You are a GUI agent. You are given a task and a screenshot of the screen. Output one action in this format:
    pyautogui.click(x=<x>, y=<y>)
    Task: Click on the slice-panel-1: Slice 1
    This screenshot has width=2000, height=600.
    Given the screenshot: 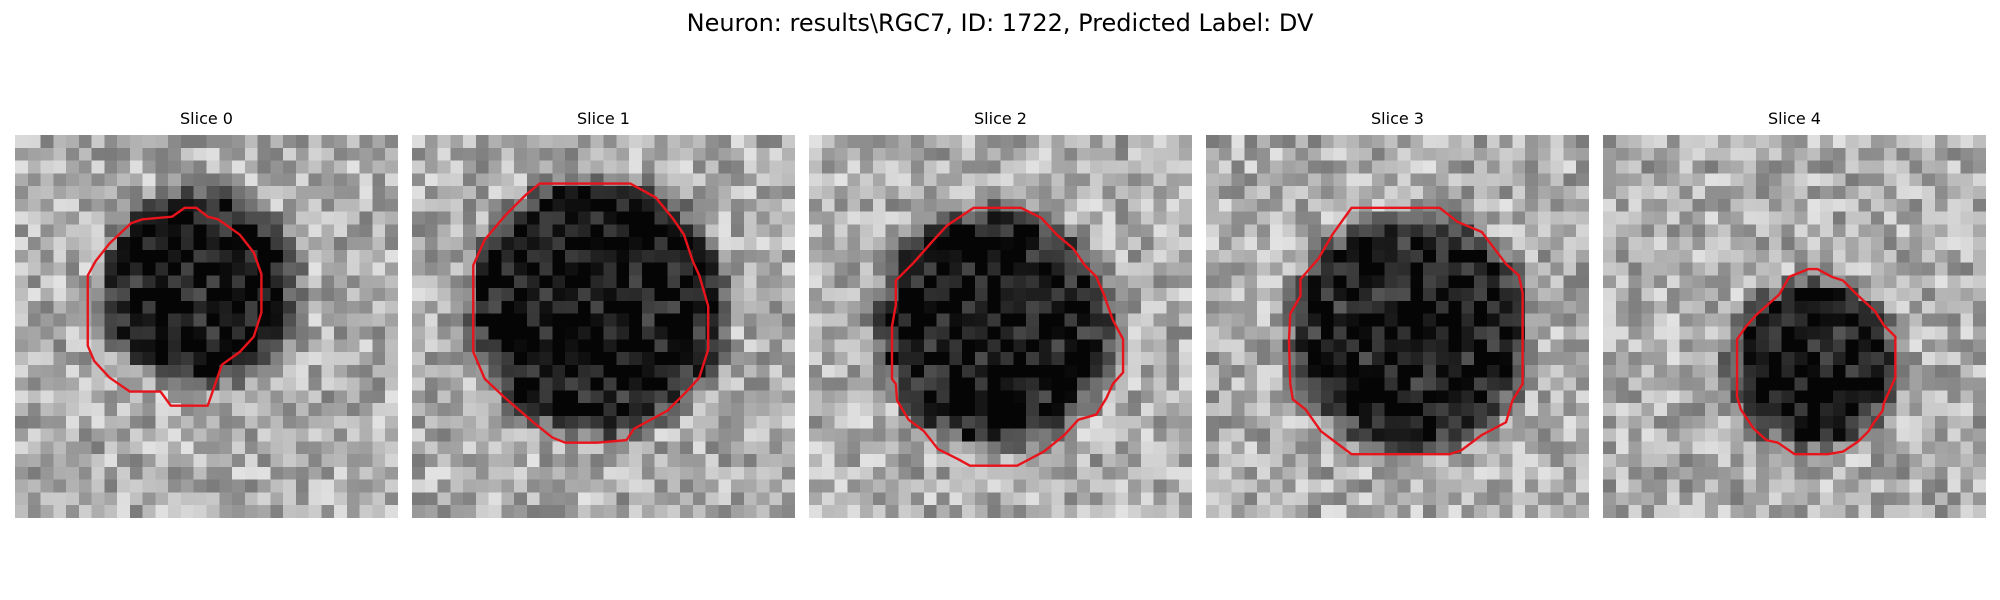 What is the action you would take?
    pyautogui.click(x=603, y=313)
    